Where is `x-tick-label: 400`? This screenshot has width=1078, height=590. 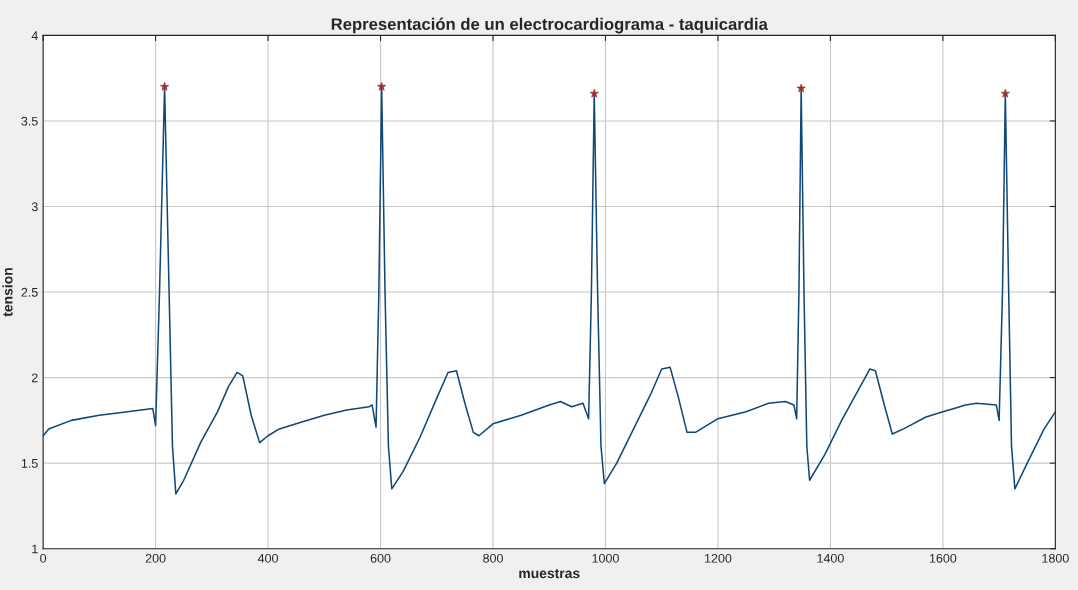
x-tick-label: 400 is located at coordinates (267, 558).